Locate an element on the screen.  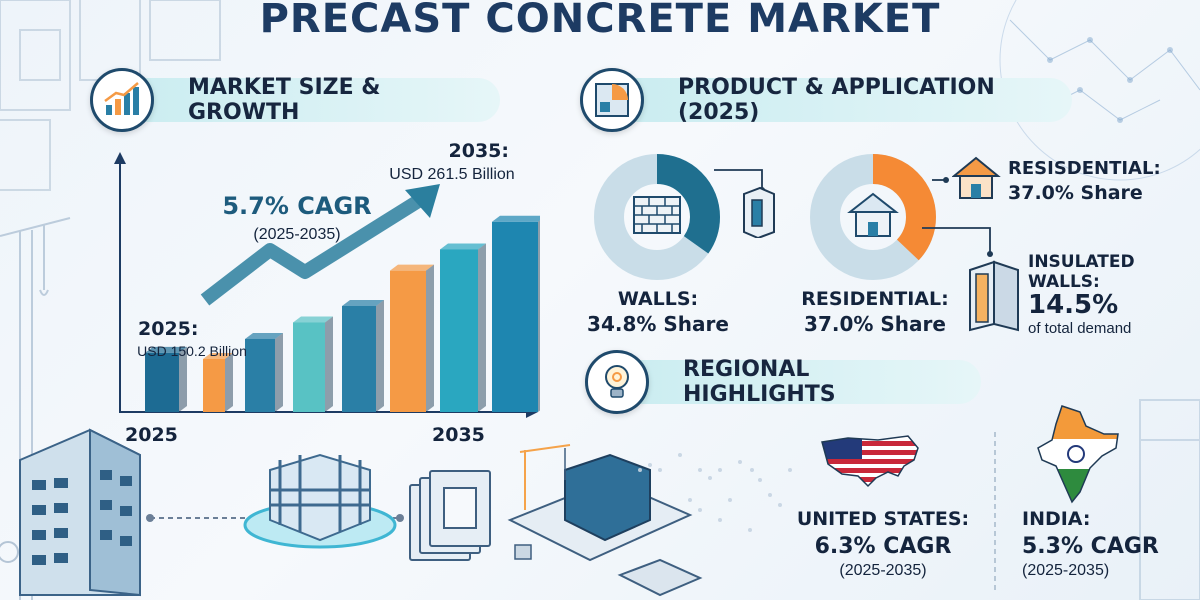
start-value-label: USD 150.2 Billion is located at coordinates (192, 351).